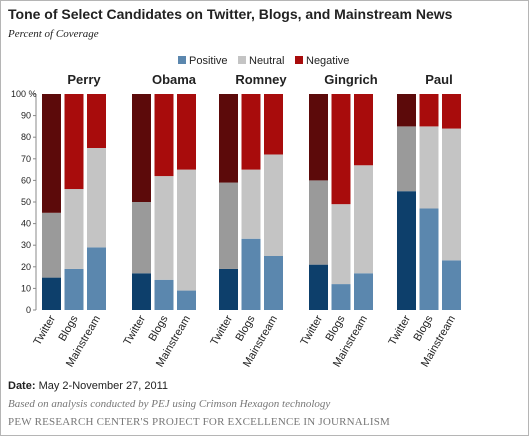  Describe the element at coordinates (351, 79) in the screenshot. I see `group-label: Gingrich` at that location.